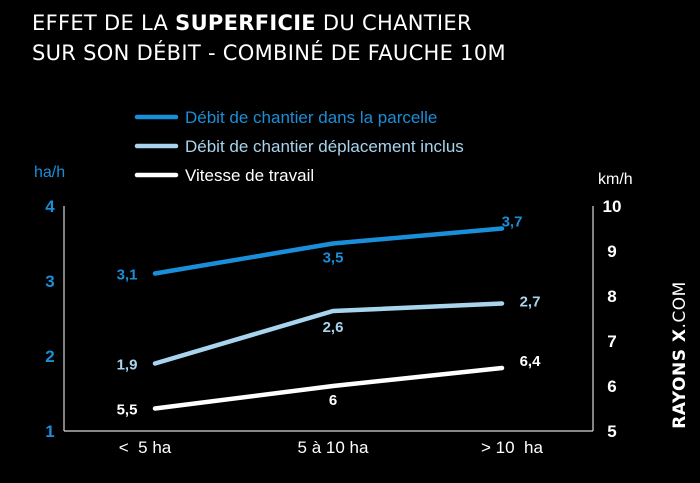  I want to click on data-label: 5,5, so click(127, 410).